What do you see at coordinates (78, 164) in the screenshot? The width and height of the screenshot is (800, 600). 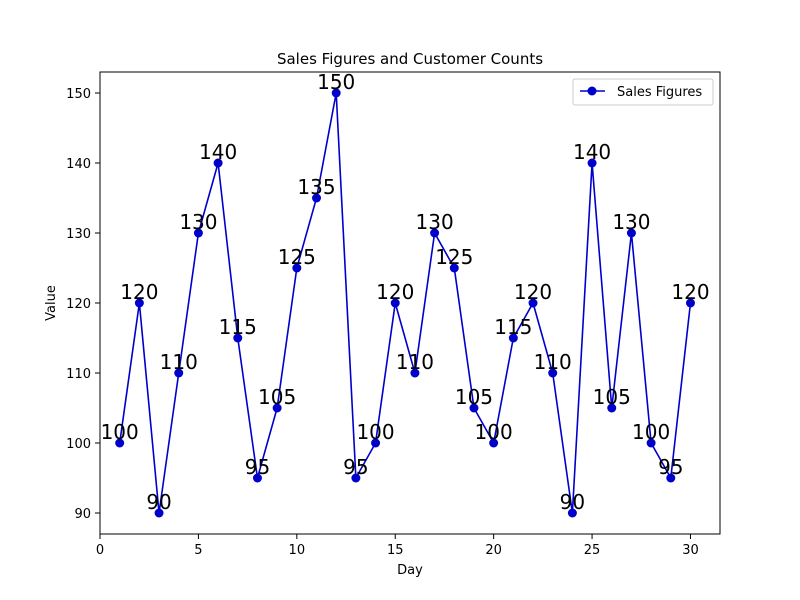 I see `y-tick-label: 140` at bounding box center [78, 164].